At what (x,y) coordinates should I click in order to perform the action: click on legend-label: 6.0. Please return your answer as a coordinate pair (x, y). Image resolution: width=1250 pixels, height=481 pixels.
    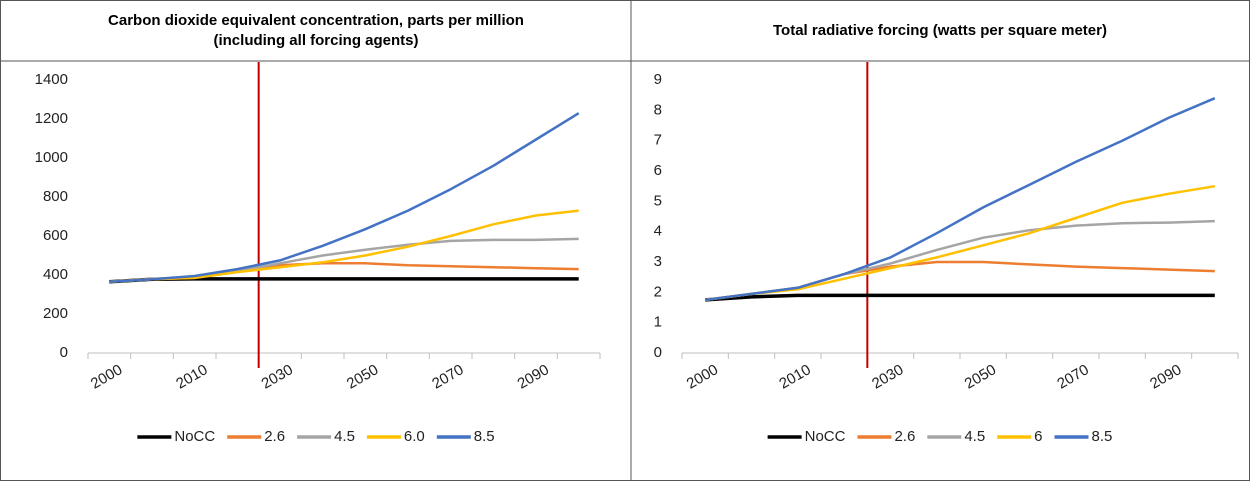
    Looking at the image, I should click on (414, 436).